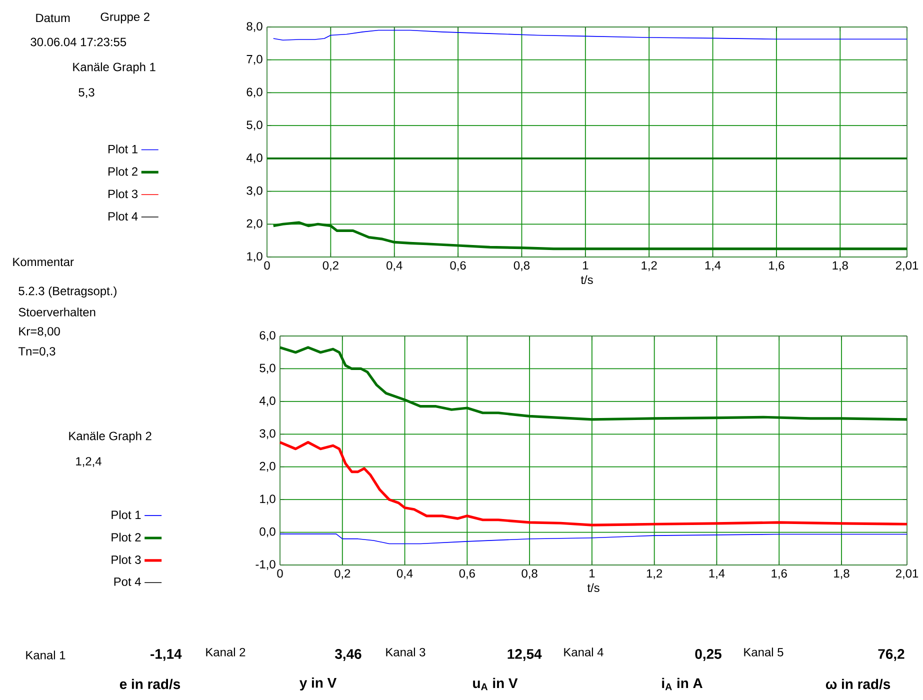  I want to click on text: i$_{A}$ in A, so click(682, 684).